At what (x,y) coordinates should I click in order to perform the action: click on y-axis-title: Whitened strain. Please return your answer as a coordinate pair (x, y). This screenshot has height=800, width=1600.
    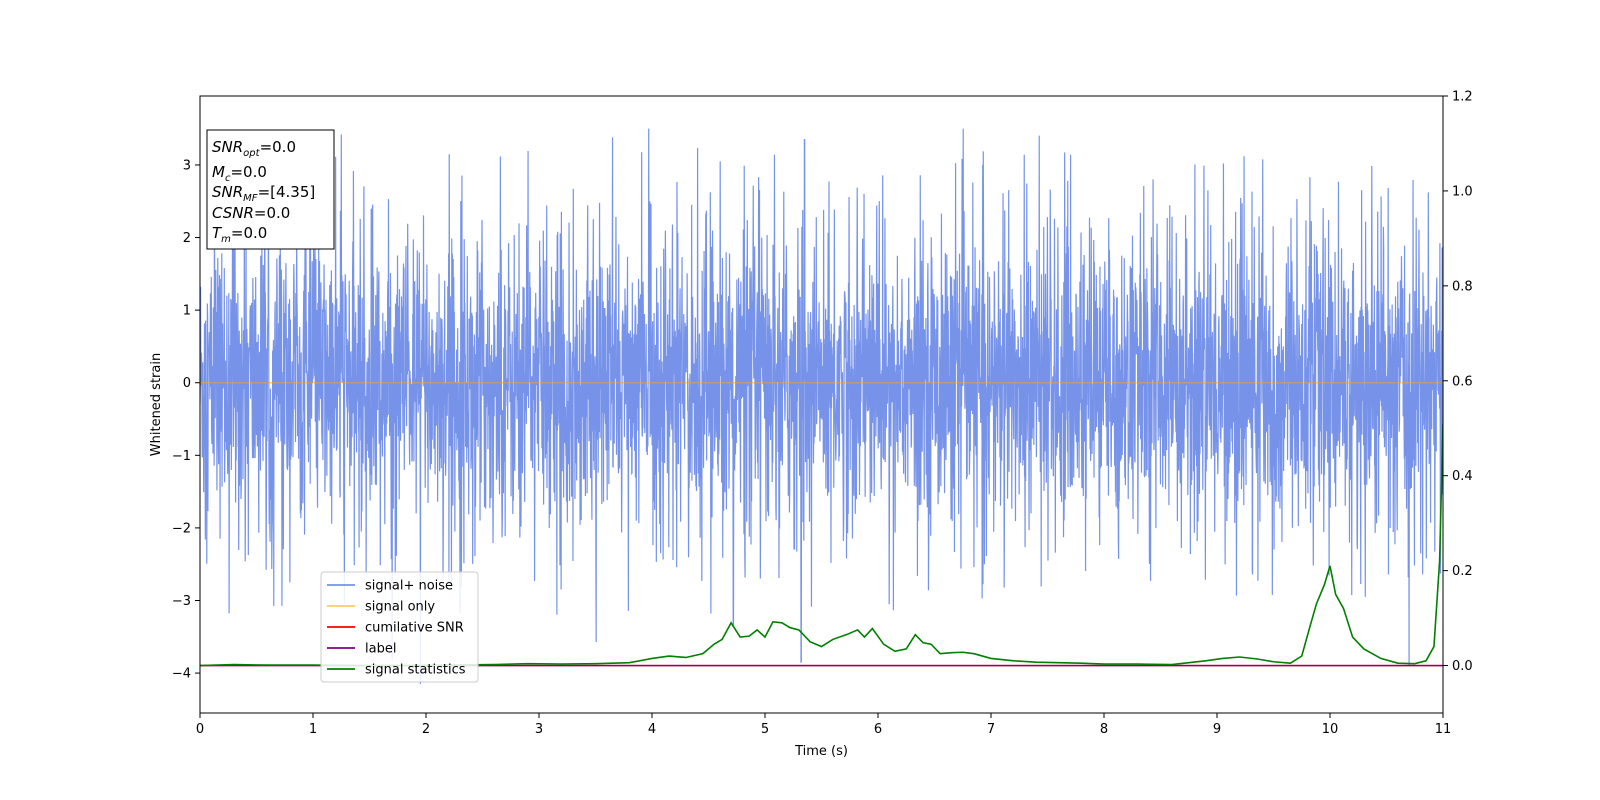
    Looking at the image, I should click on (156, 404).